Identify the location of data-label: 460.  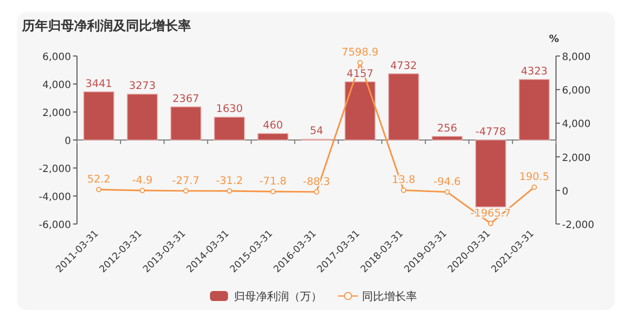
(272, 126).